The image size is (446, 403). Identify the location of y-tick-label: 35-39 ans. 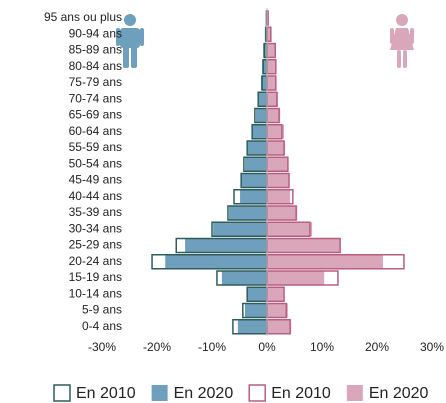
(95, 212).